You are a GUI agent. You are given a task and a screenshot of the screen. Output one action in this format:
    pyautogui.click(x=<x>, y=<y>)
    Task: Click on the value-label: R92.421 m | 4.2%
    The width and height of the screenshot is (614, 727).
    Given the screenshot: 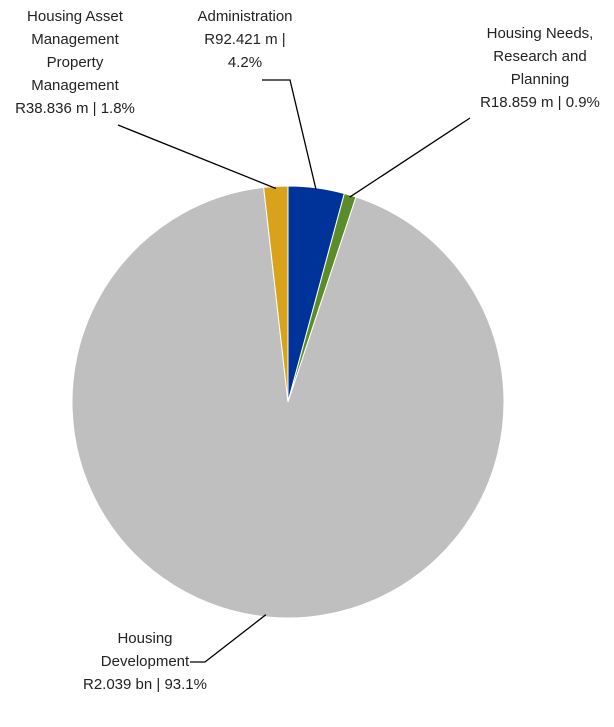 What is the action you would take?
    pyautogui.click(x=245, y=51)
    